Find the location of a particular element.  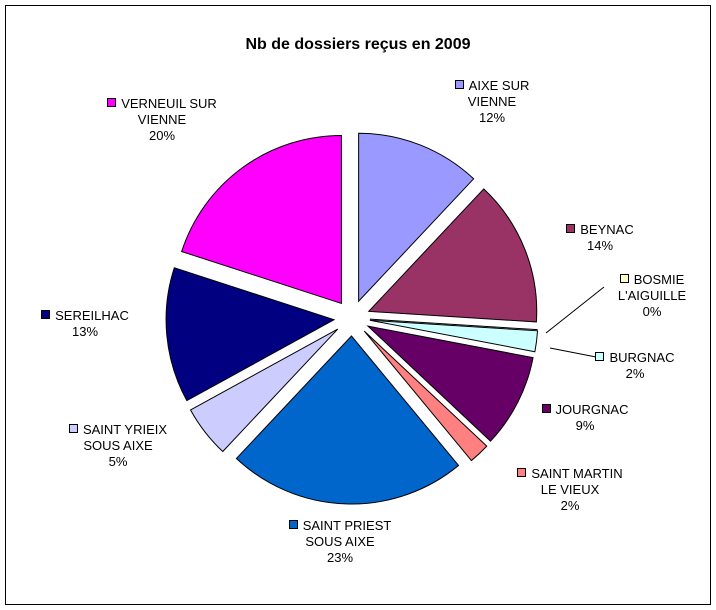

value-label: 12% is located at coordinates (492, 117).